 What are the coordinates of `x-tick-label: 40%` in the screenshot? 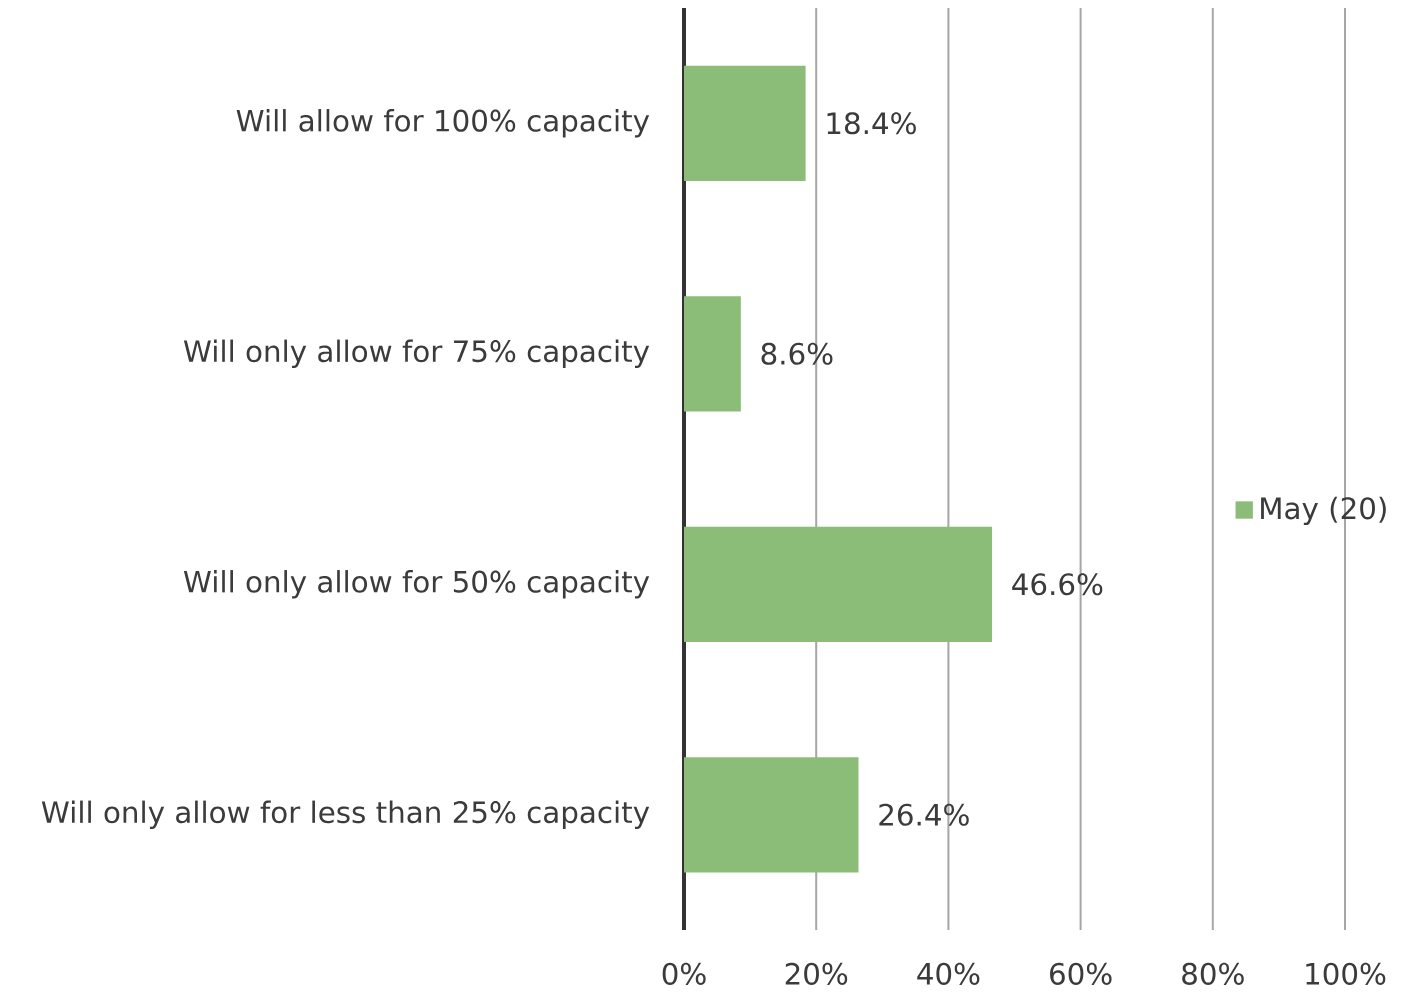 It's located at (948, 973).